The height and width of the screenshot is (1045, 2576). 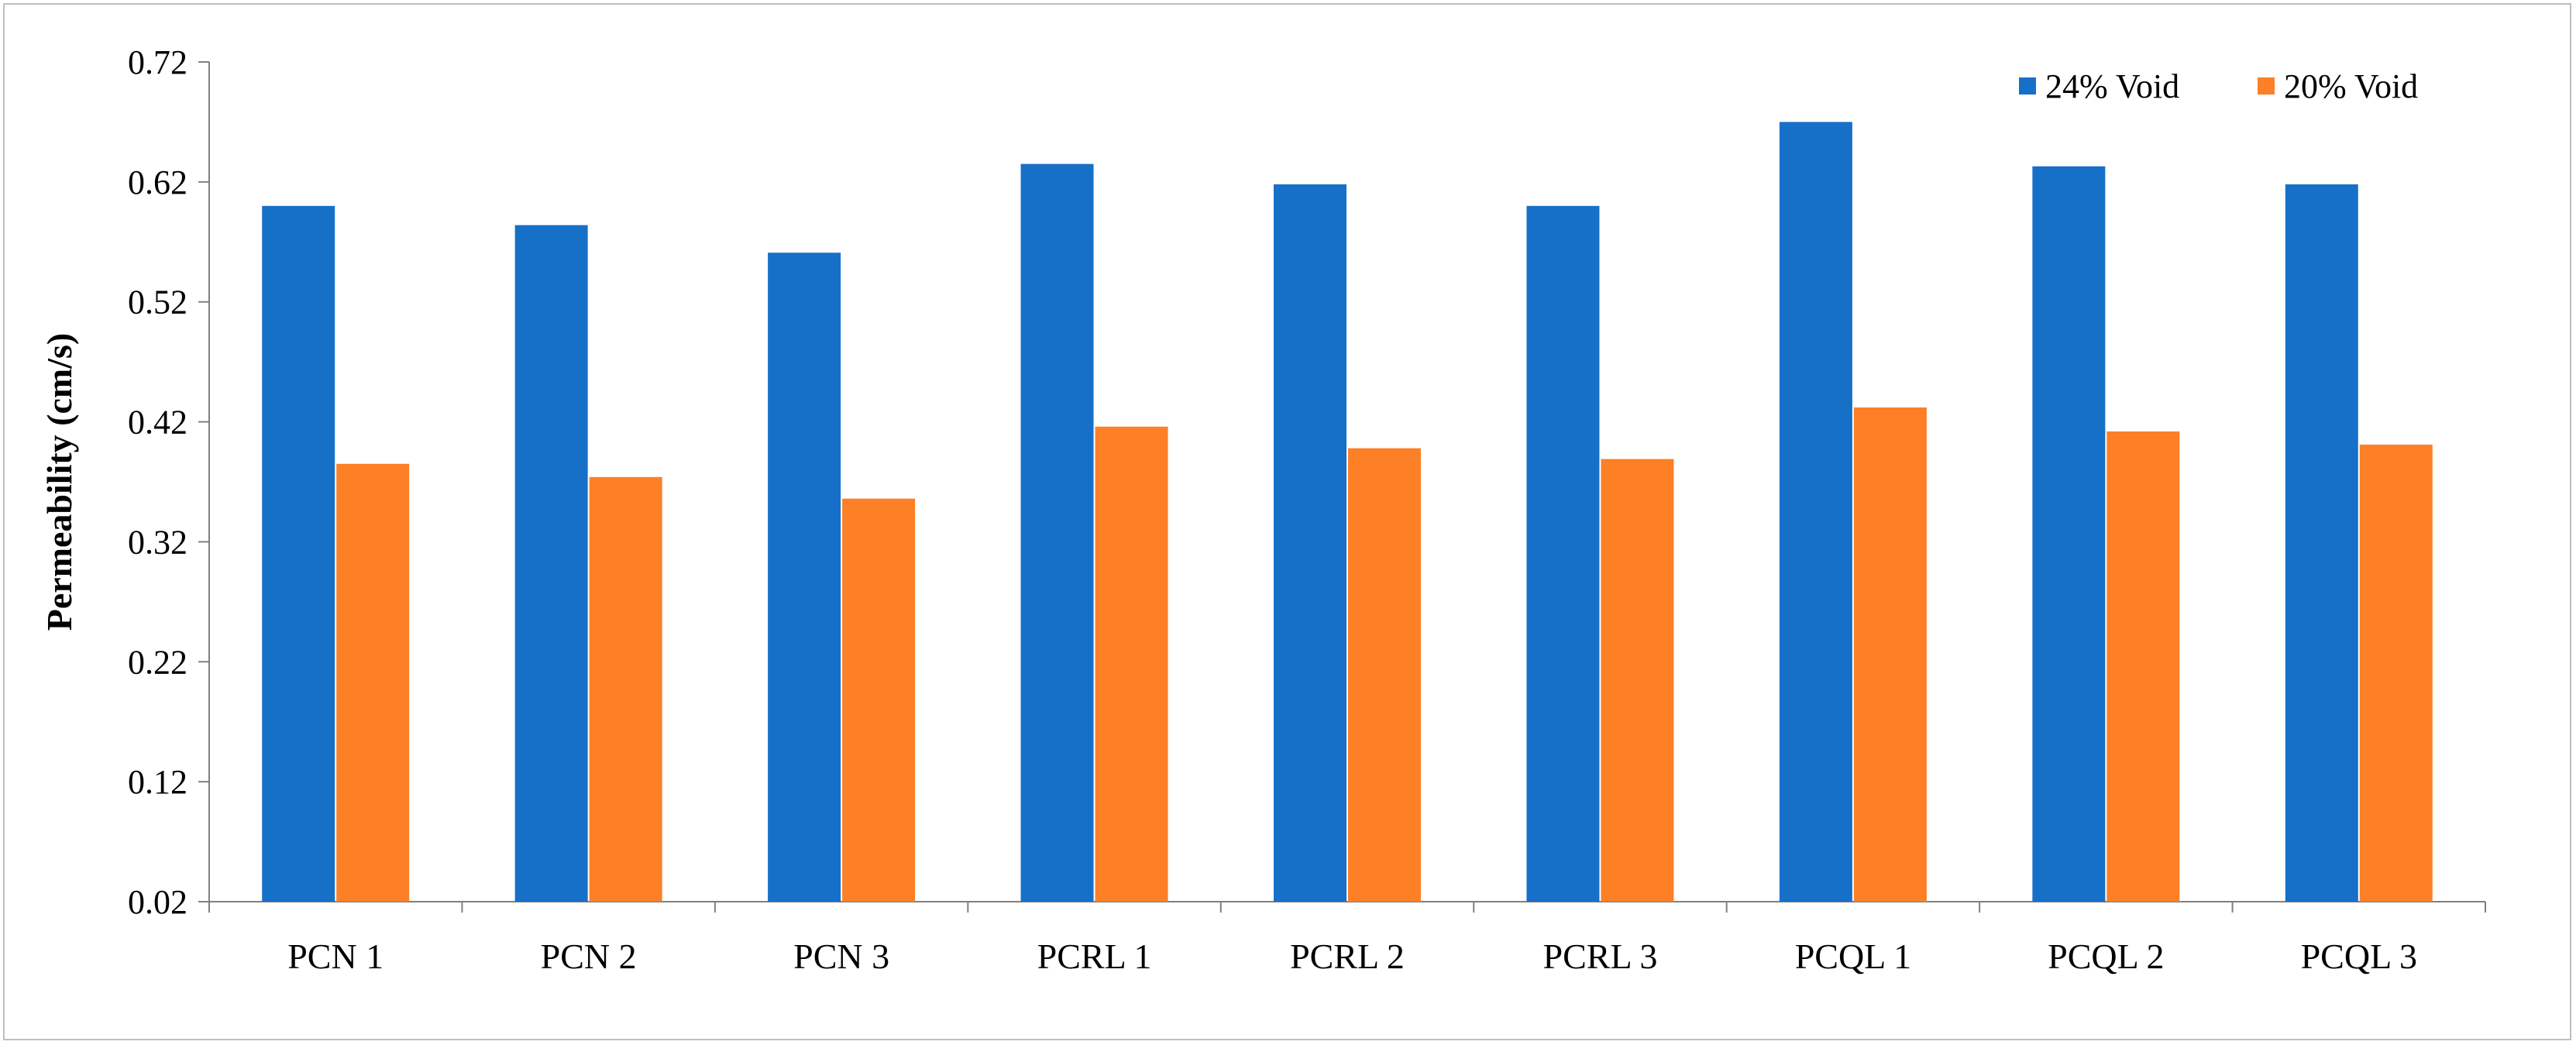 What do you see at coordinates (157, 182) in the screenshot?
I see `y-tick-label: 0.62` at bounding box center [157, 182].